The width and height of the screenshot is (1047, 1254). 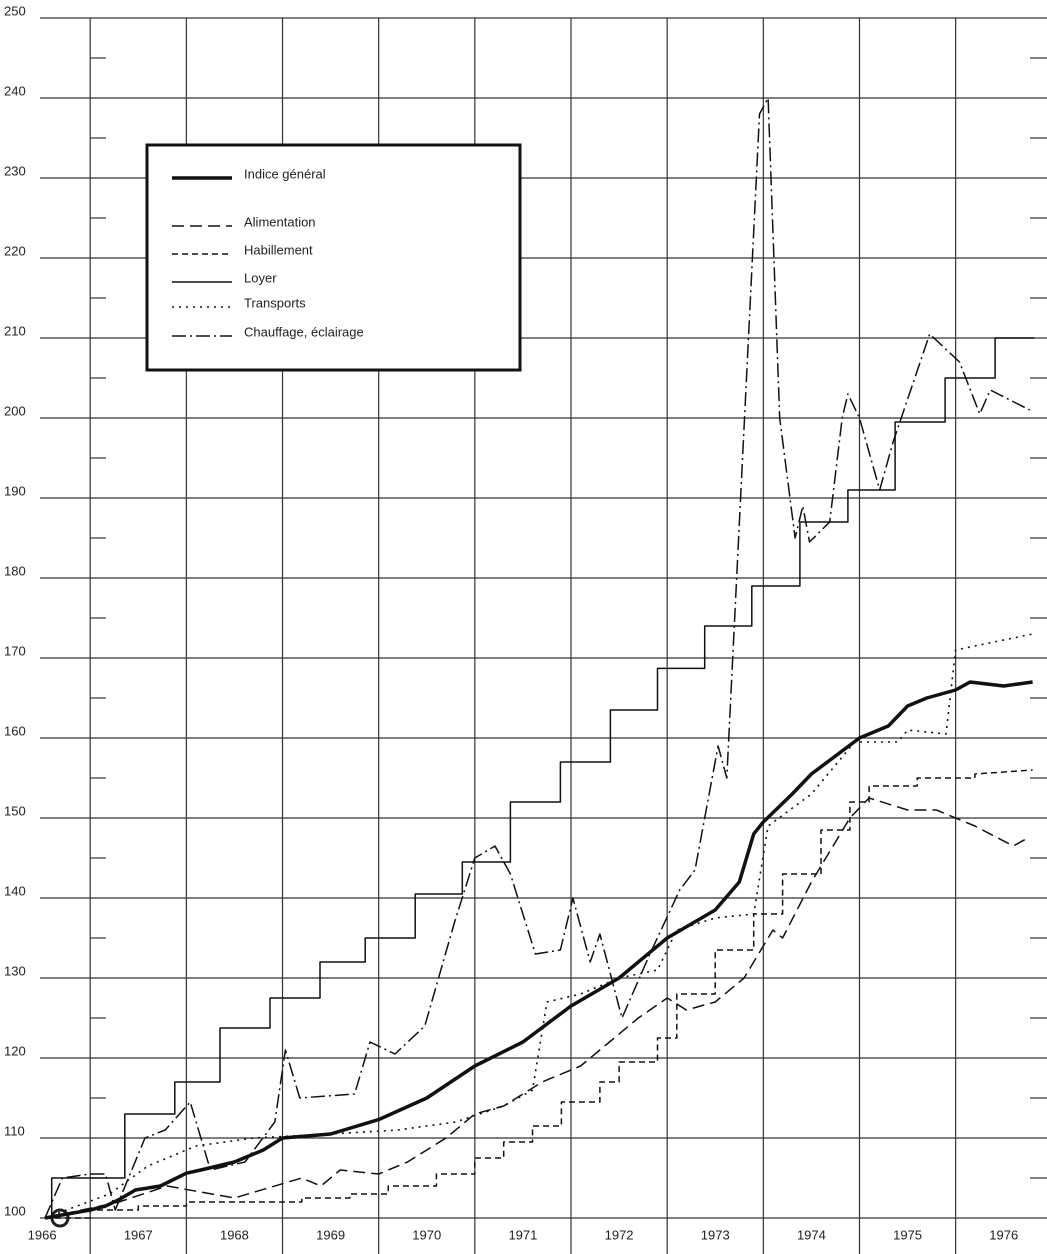 What do you see at coordinates (138, 1234) in the screenshot?
I see `x-tick-label: 1967` at bounding box center [138, 1234].